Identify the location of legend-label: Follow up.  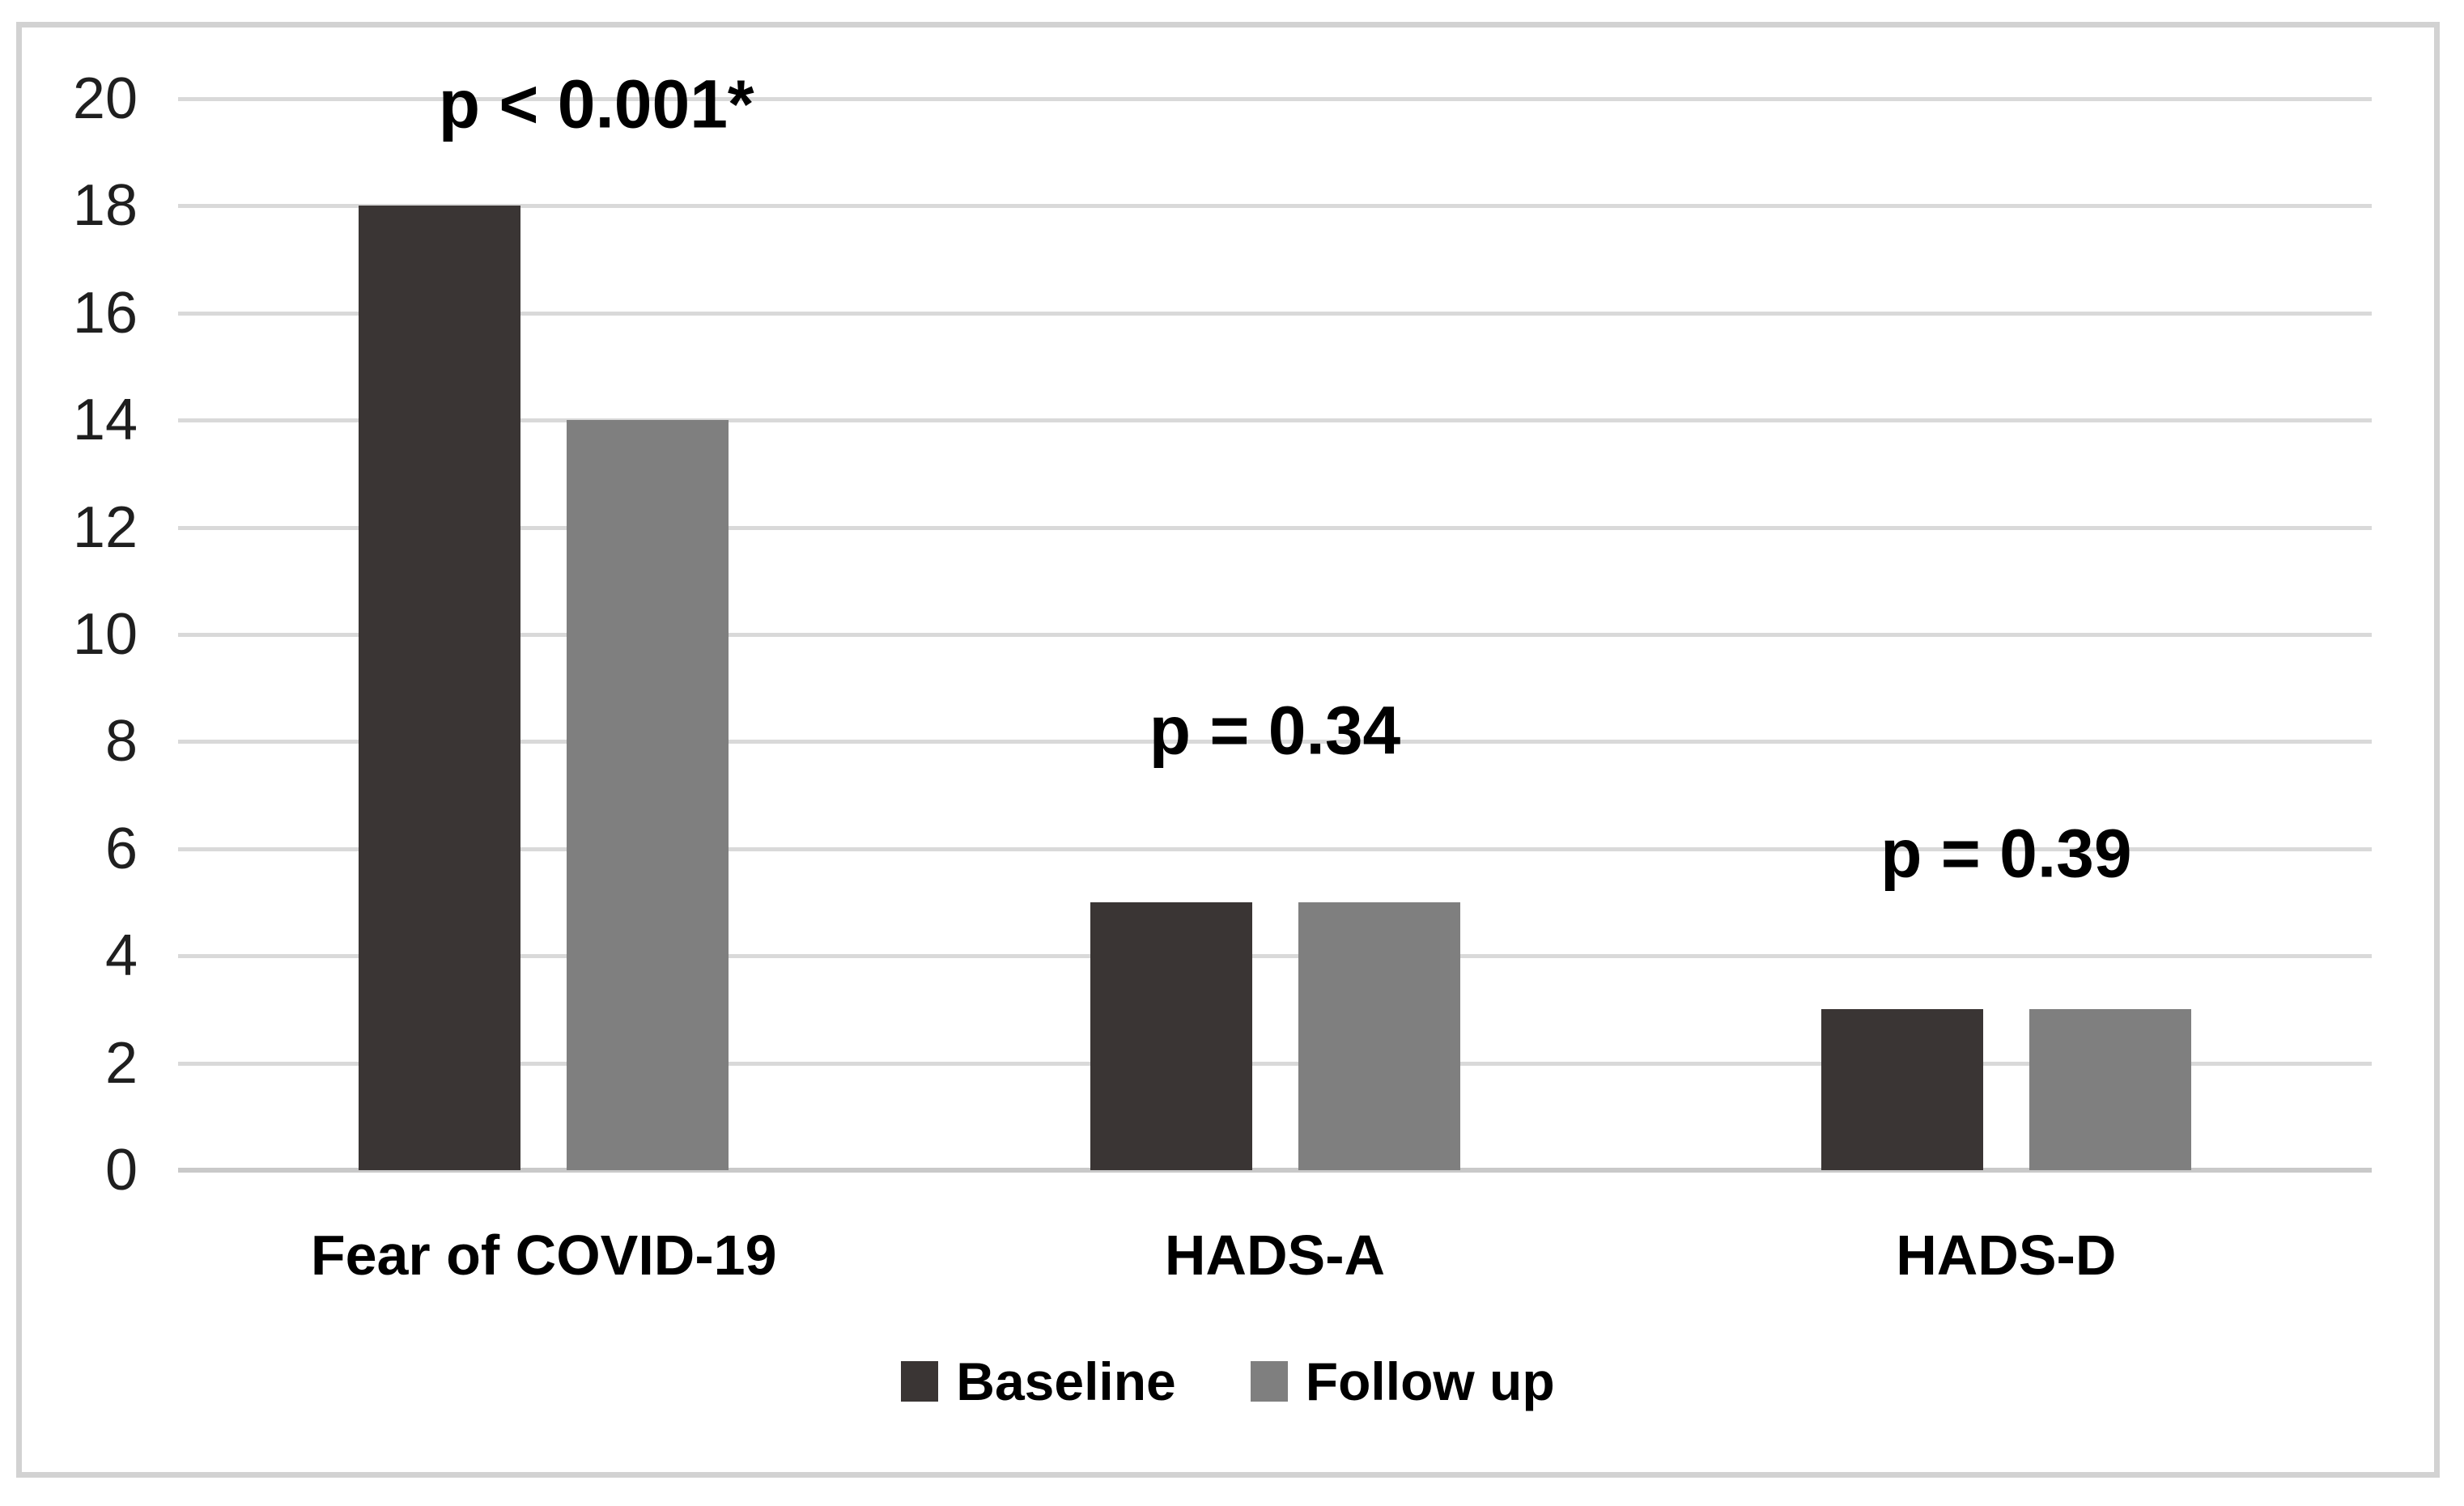
(1430, 1381).